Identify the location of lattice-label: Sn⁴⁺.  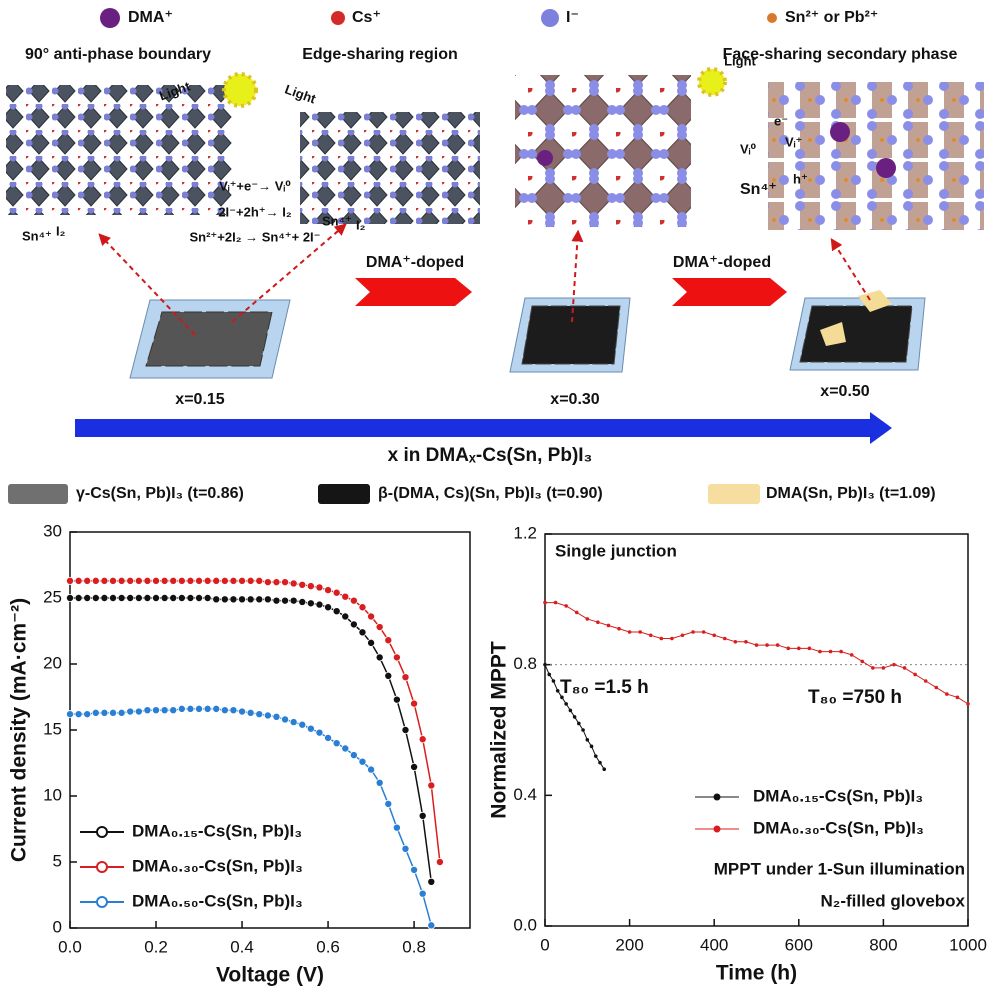
(37, 235).